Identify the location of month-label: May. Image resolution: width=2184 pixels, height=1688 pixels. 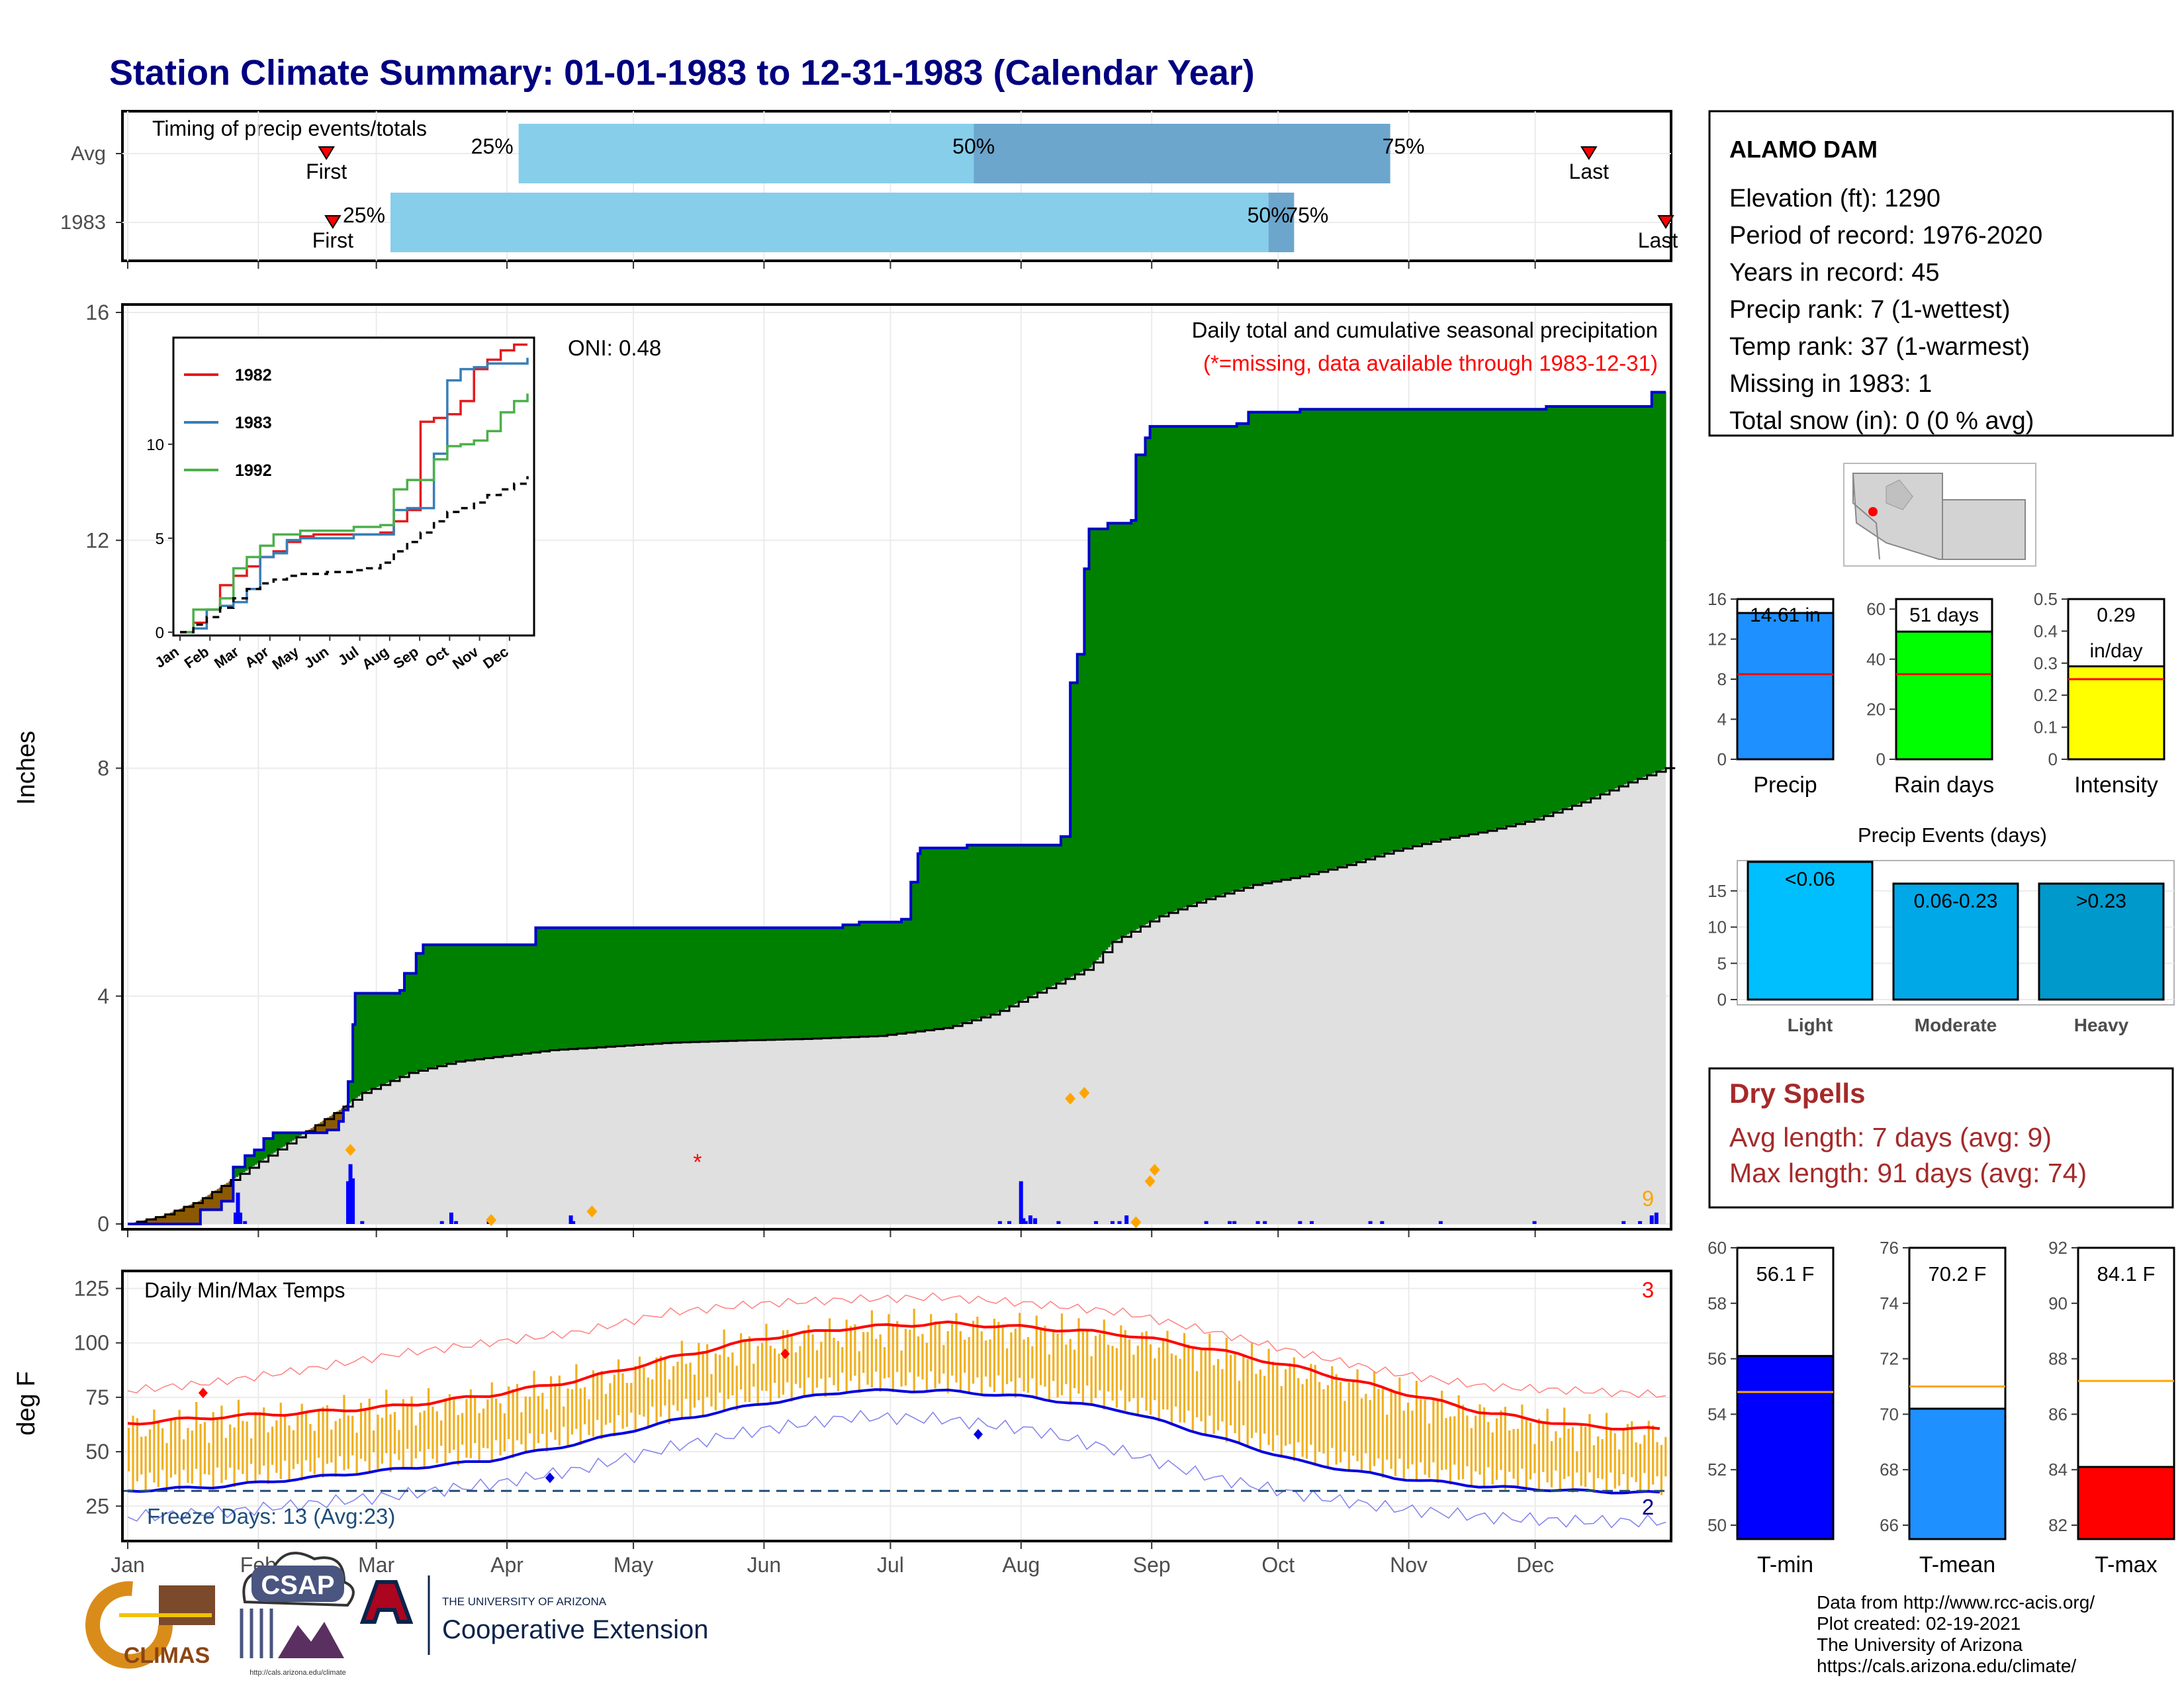
(633, 1565).